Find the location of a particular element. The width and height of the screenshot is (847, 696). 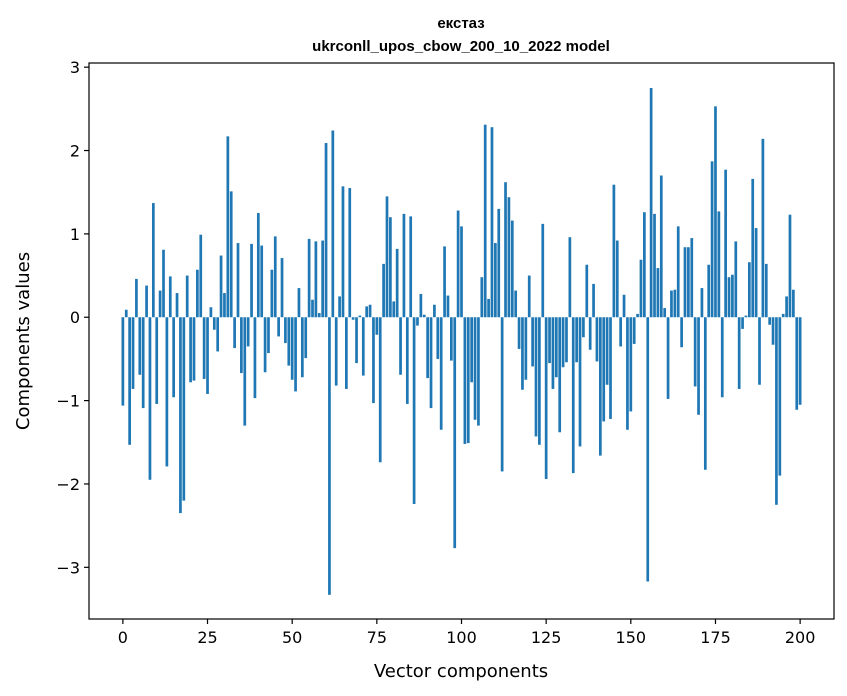

y-tick-label: −2 is located at coordinates (68, 484).